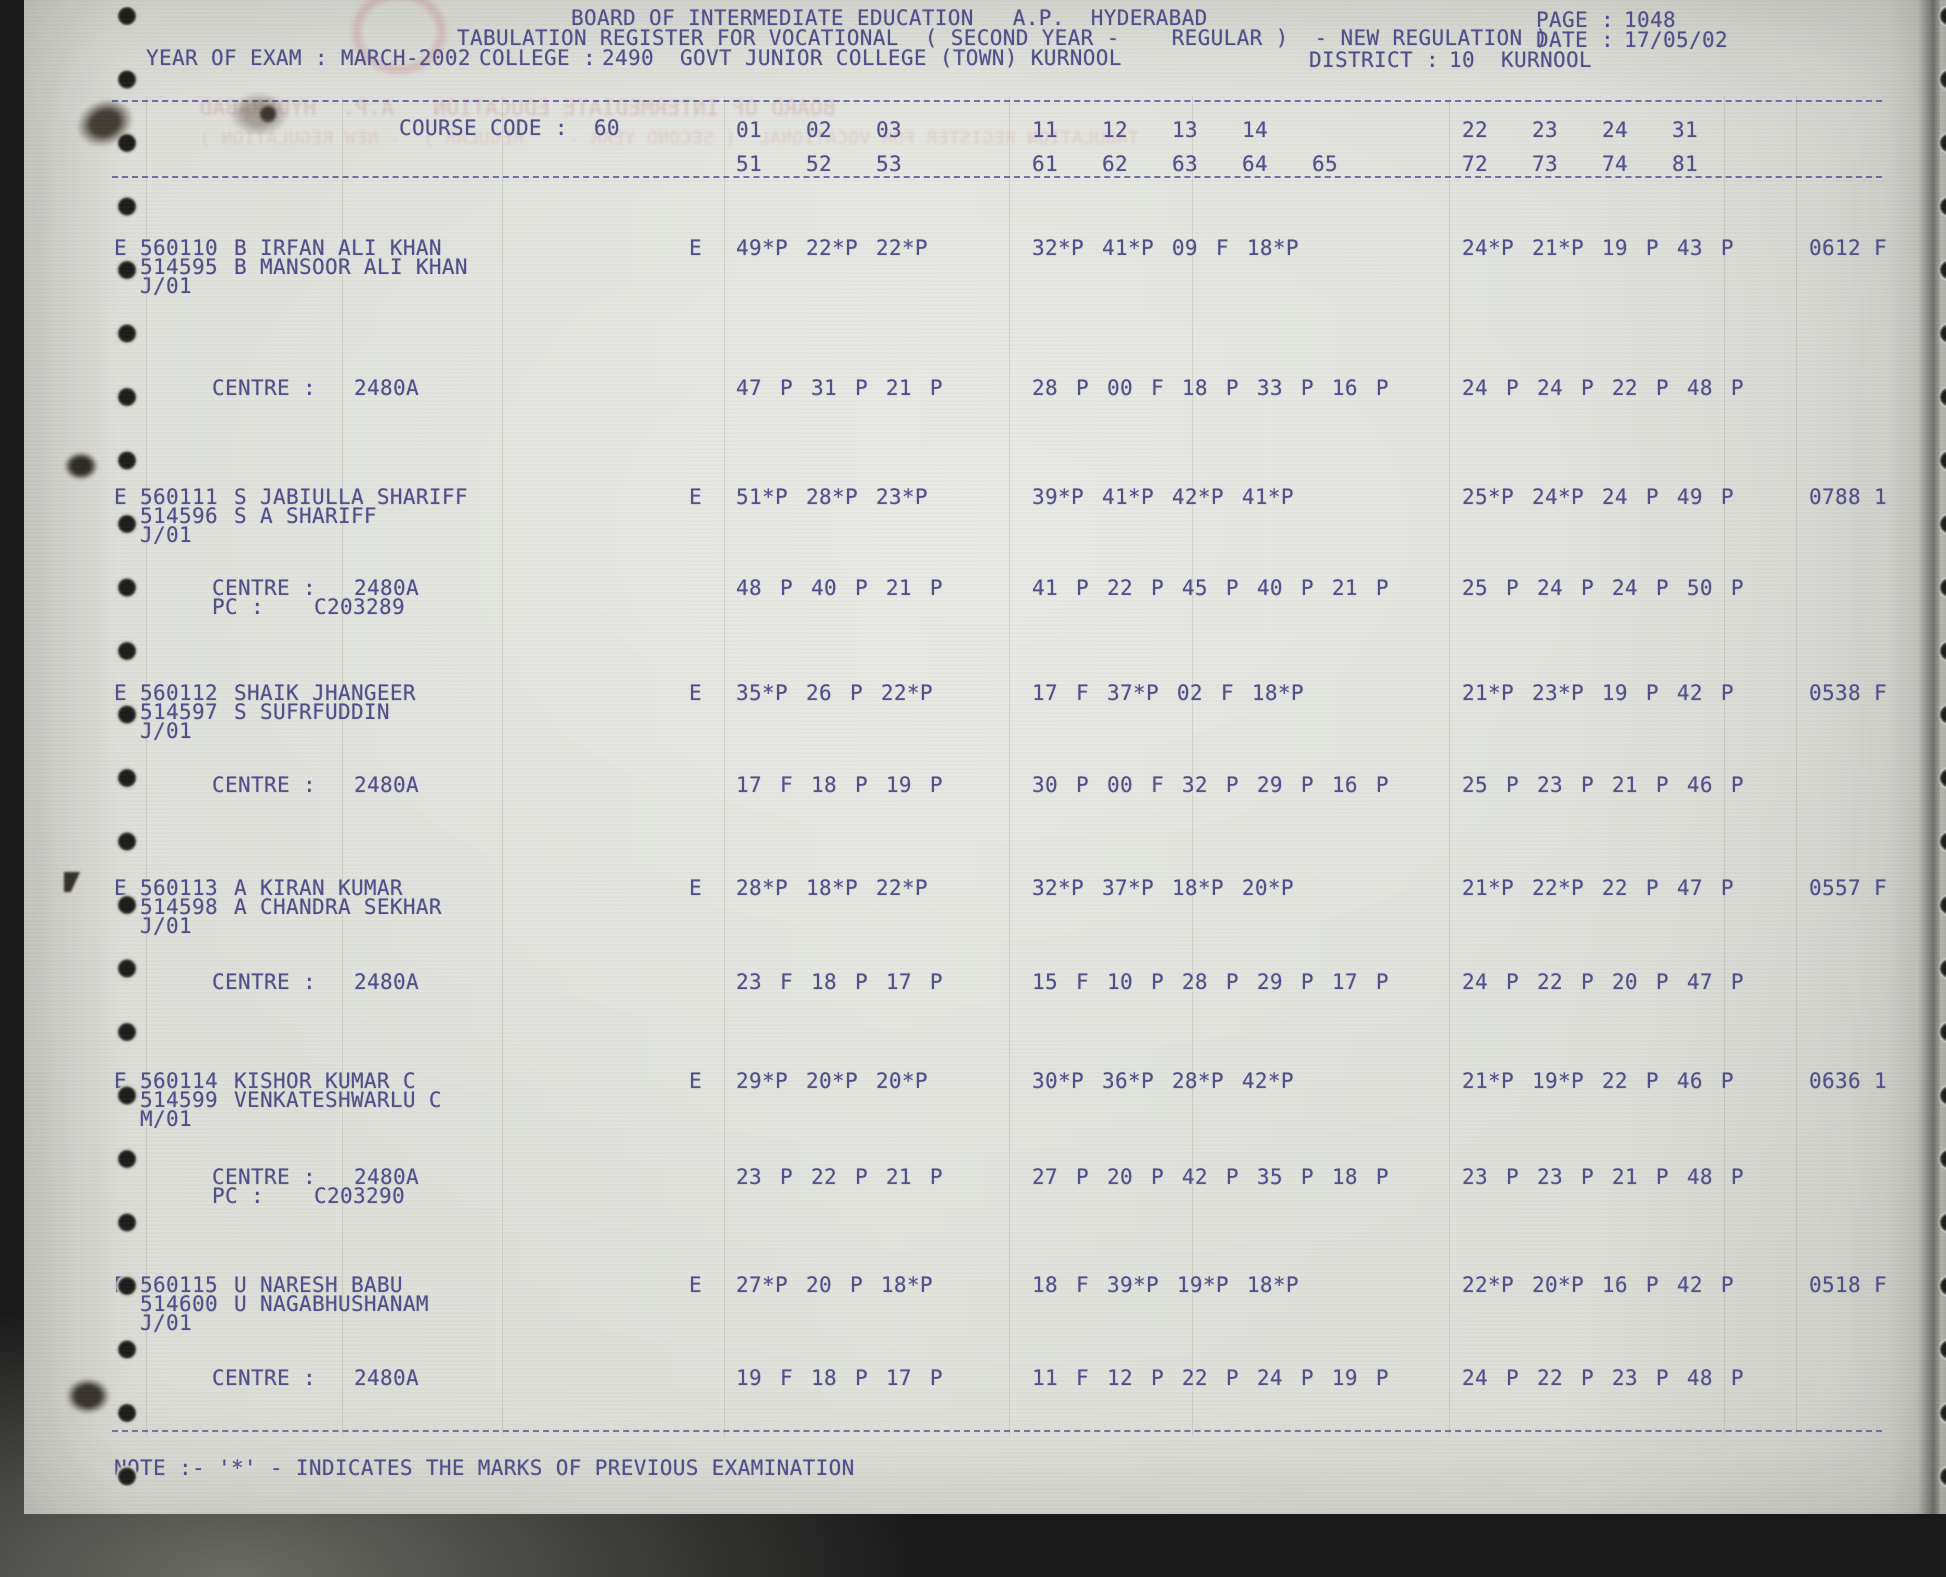  I want to click on reg-number: E 560110, so click(166, 248).